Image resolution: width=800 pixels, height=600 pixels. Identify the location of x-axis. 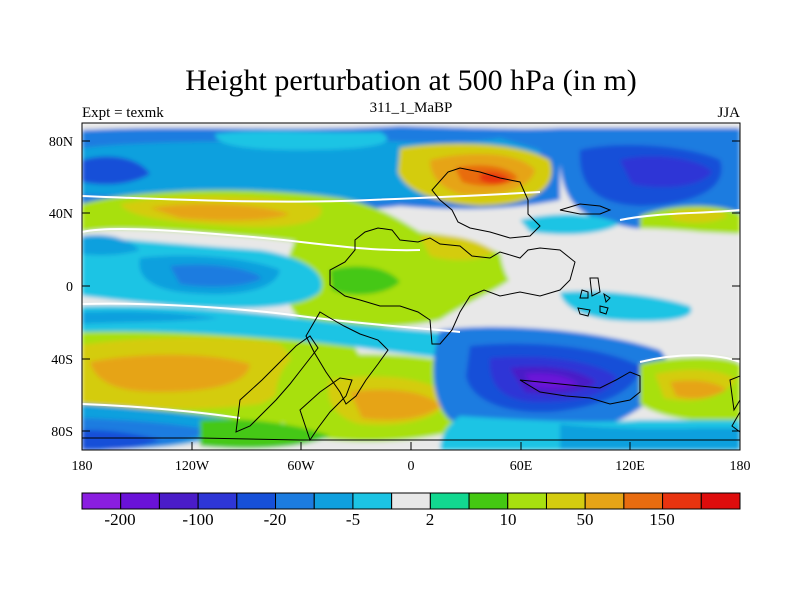
(411, 446).